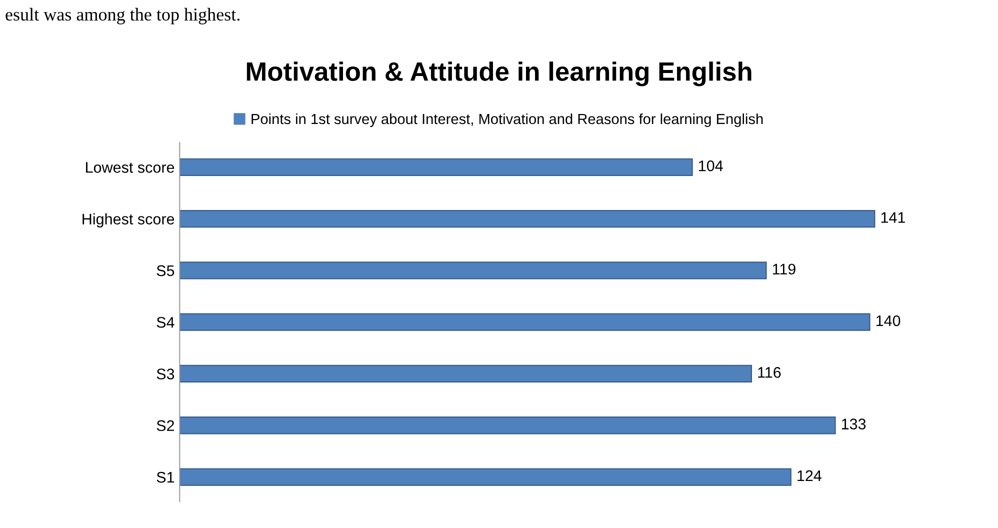  What do you see at coordinates (165, 426) in the screenshot?
I see `y-tick-label: S2` at bounding box center [165, 426].